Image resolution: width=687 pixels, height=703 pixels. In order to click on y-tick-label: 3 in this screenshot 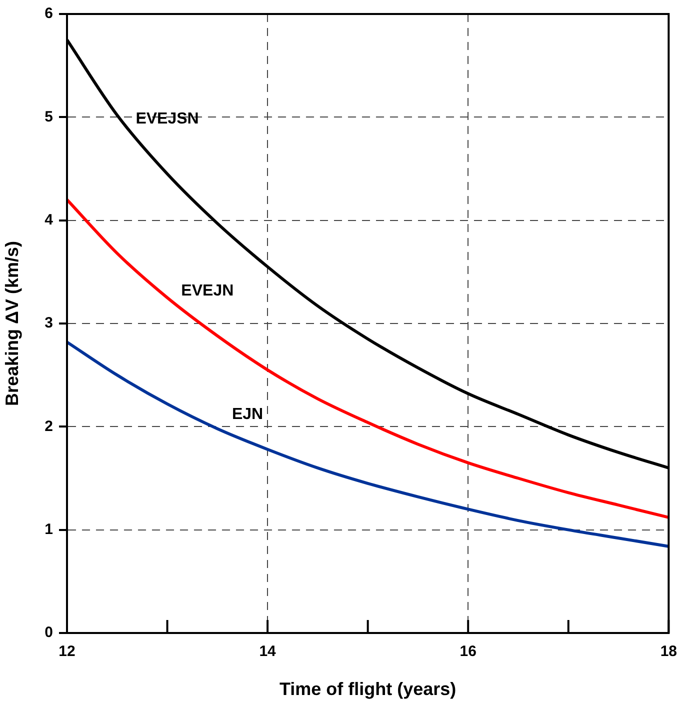, I will do `click(48, 323)`.